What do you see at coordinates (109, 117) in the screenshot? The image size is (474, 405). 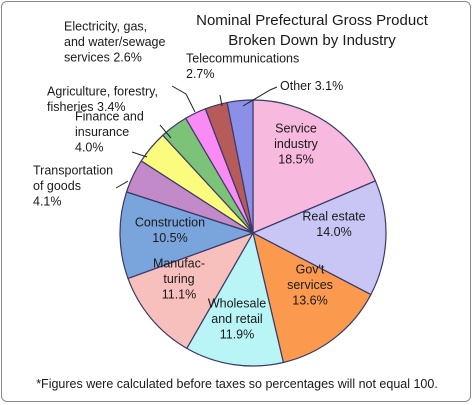 I see `slice-label-line: Finance and` at bounding box center [109, 117].